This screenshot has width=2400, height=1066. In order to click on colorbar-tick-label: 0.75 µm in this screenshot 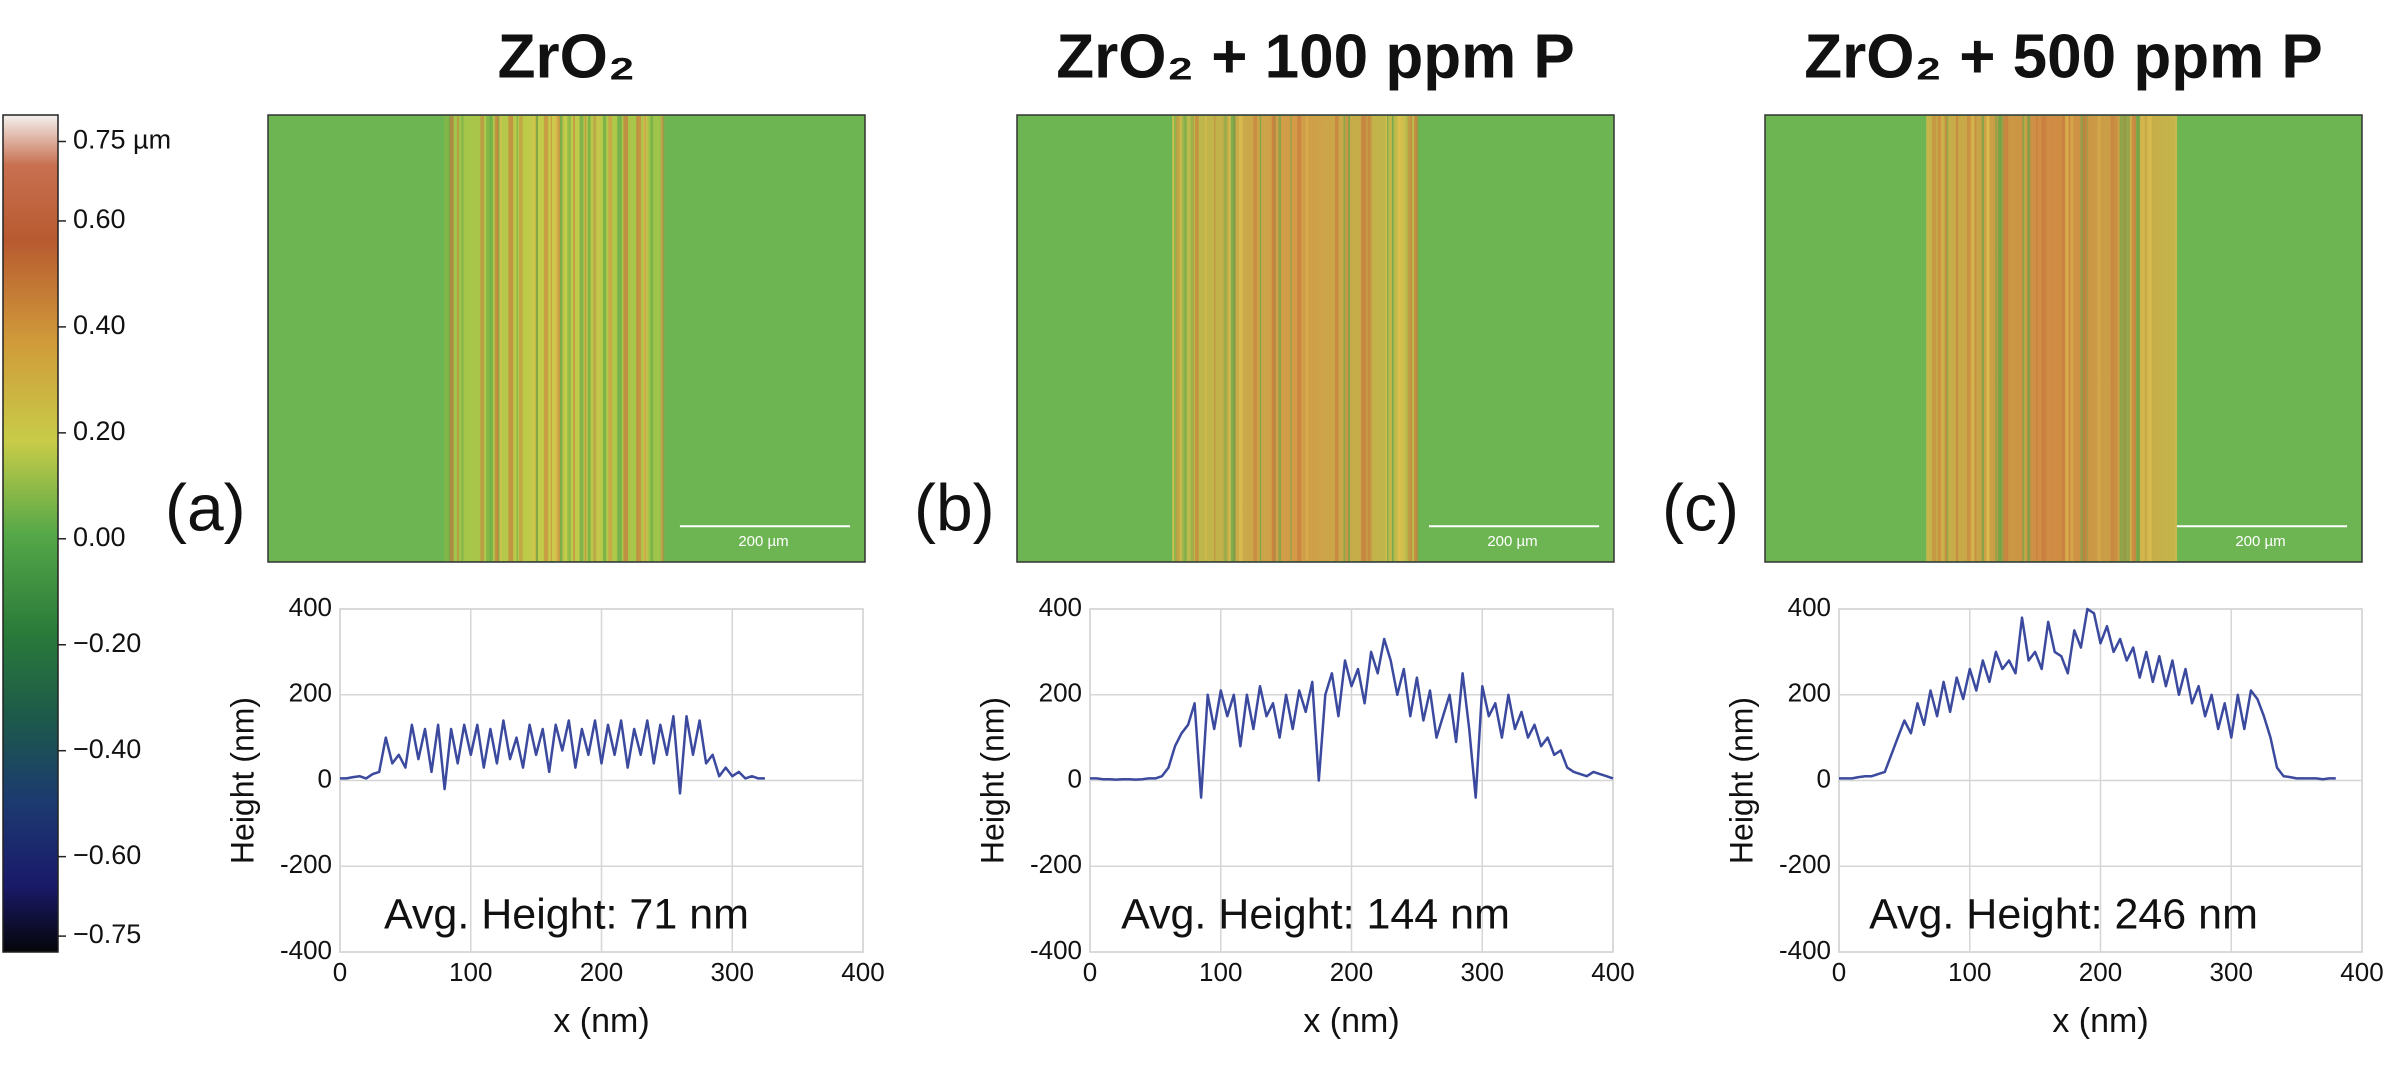, I will do `click(122, 140)`.